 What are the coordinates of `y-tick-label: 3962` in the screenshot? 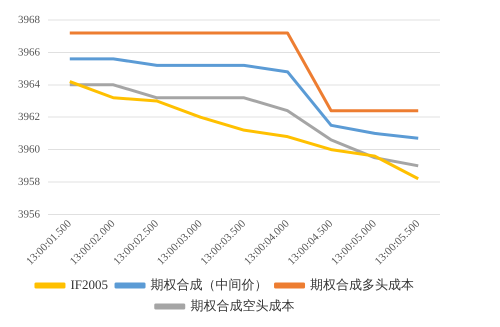 It's located at (29, 117).